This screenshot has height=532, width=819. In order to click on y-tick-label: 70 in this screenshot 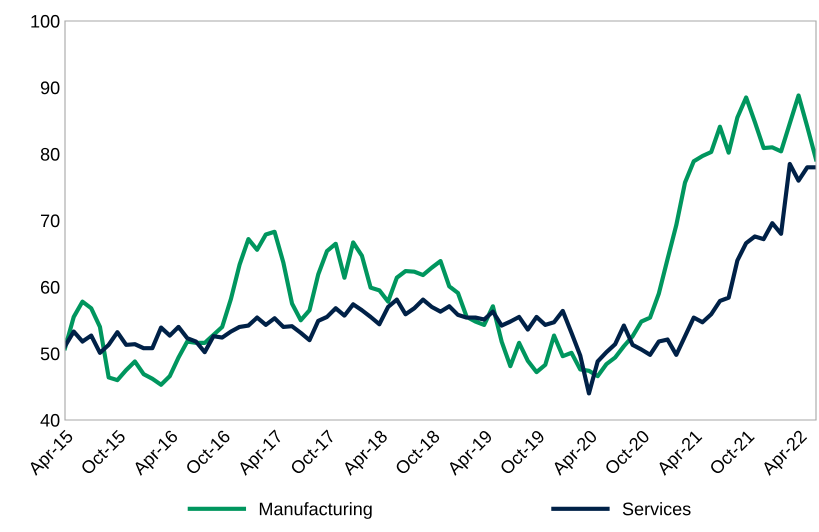, I will do `click(50, 221)`.